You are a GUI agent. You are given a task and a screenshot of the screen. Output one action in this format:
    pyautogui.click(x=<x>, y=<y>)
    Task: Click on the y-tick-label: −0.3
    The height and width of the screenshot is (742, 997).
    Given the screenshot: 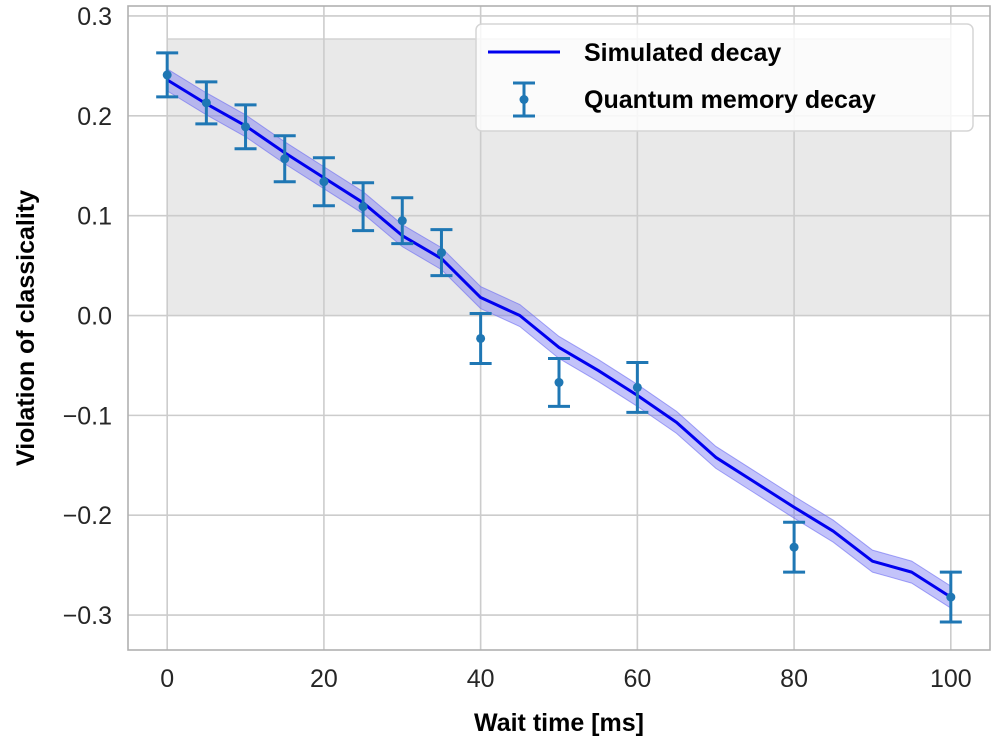 What is the action you would take?
    pyautogui.click(x=87, y=616)
    